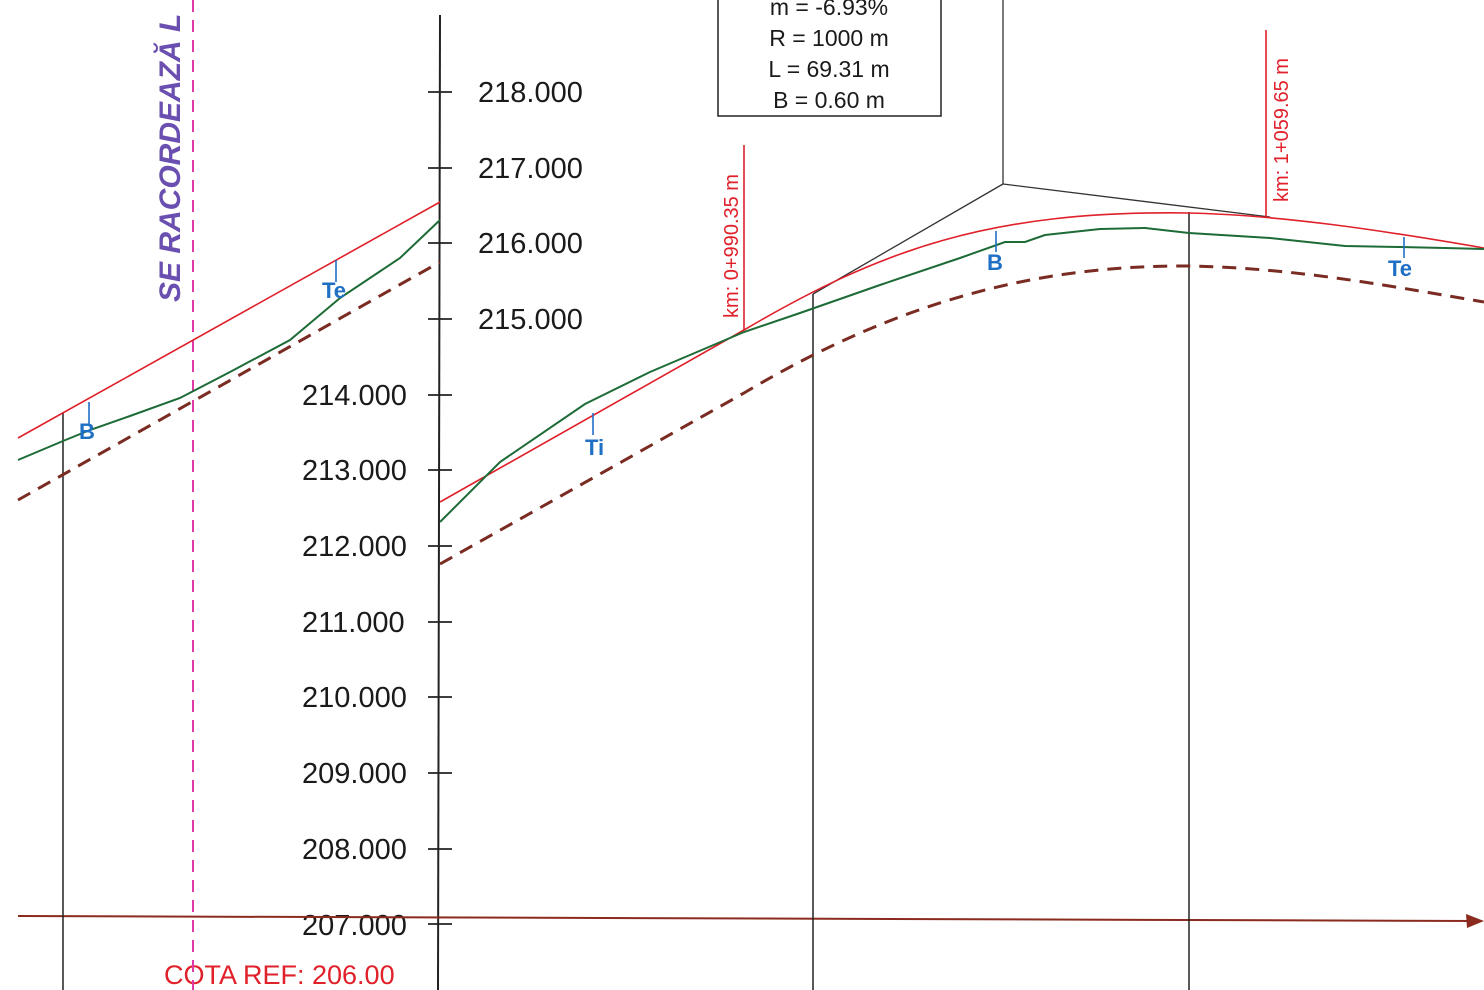 The height and width of the screenshot is (990, 1484). I want to click on elevation-label: 208.000, so click(354, 850).